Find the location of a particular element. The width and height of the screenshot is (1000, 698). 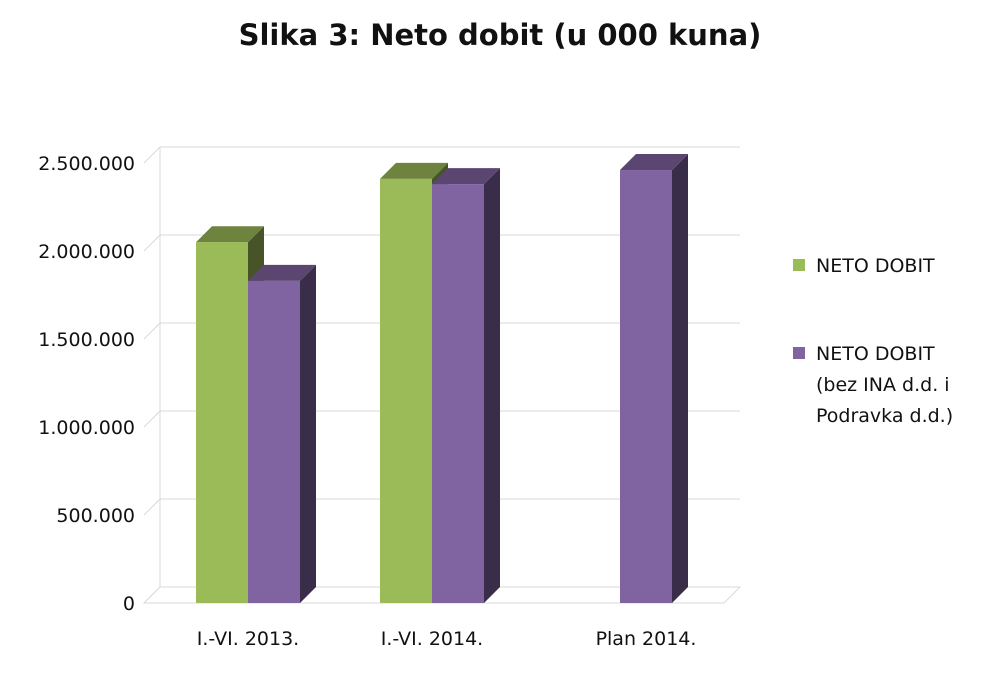

y-tick-label: 0 is located at coordinates (129, 604).